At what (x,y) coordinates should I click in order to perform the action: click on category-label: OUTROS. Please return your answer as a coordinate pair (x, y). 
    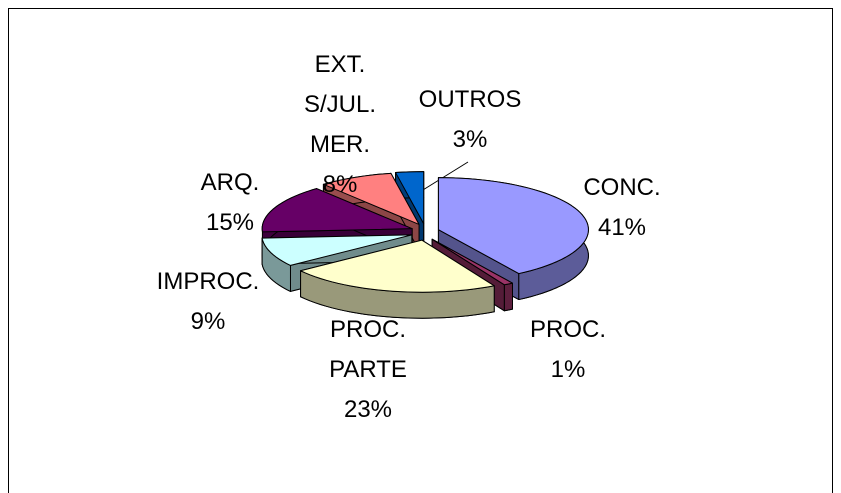
    Looking at the image, I should click on (470, 99).